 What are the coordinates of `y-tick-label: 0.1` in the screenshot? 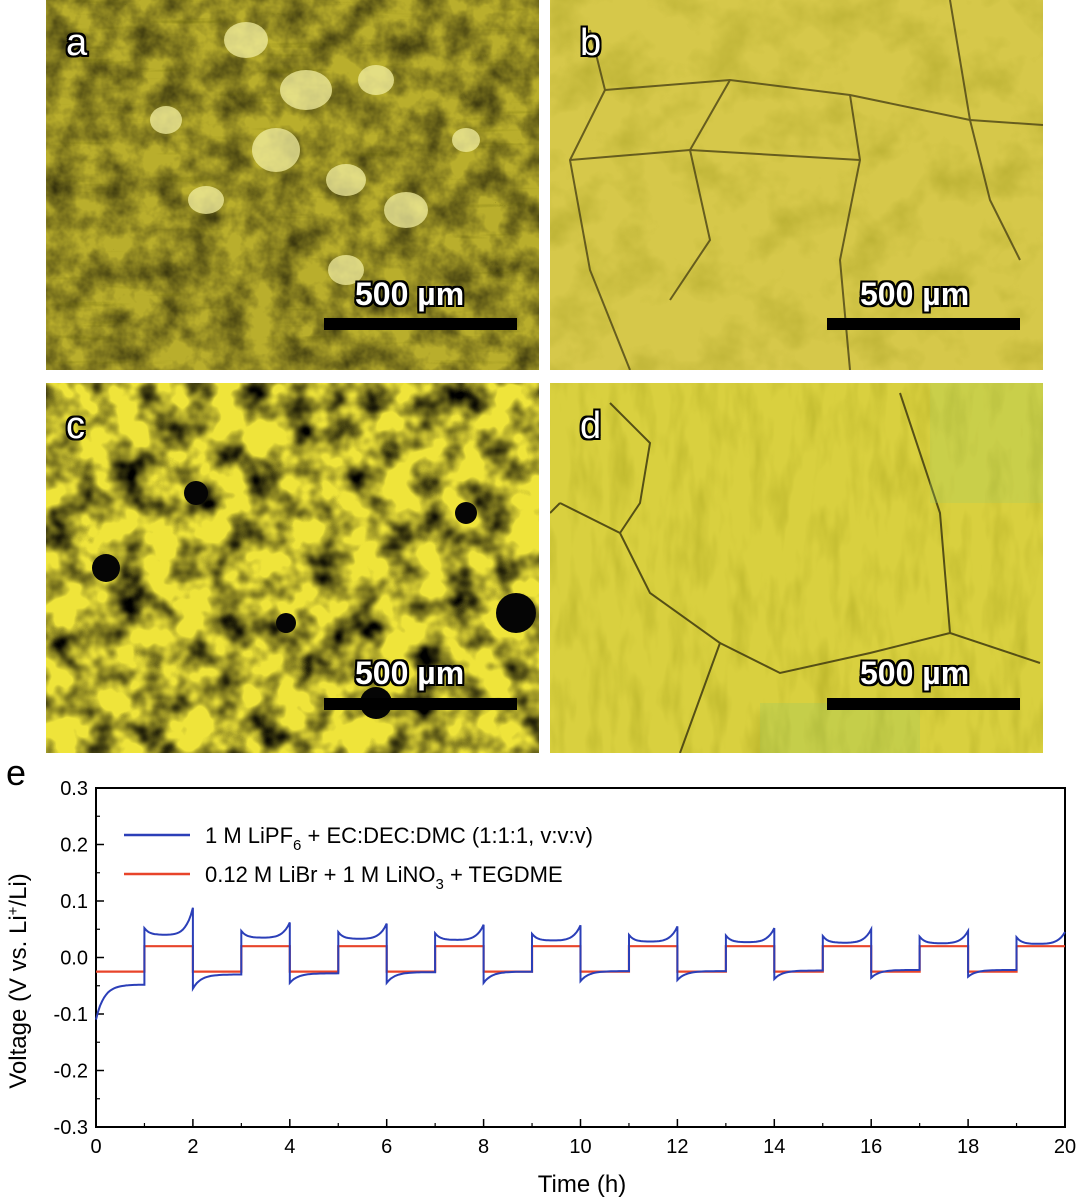 It's located at (74, 902).